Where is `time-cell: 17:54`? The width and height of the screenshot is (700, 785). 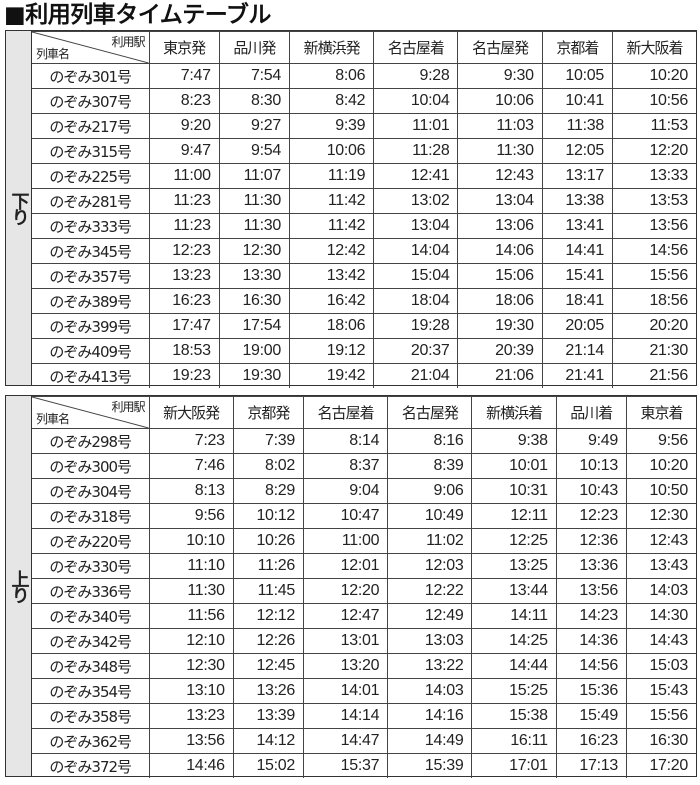
time-cell: 17:54 is located at coordinates (254, 326).